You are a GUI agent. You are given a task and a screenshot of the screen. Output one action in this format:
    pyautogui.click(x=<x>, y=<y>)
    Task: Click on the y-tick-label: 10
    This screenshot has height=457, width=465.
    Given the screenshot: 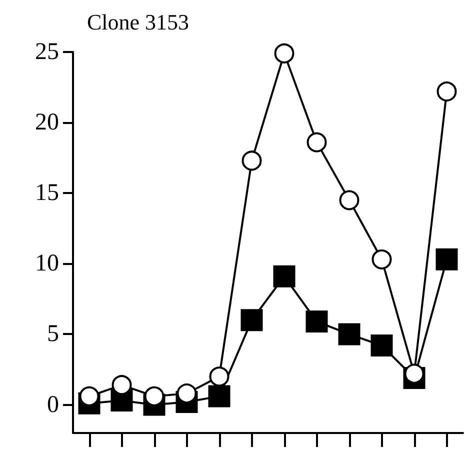 What is the action you would take?
    pyautogui.click(x=47, y=263)
    